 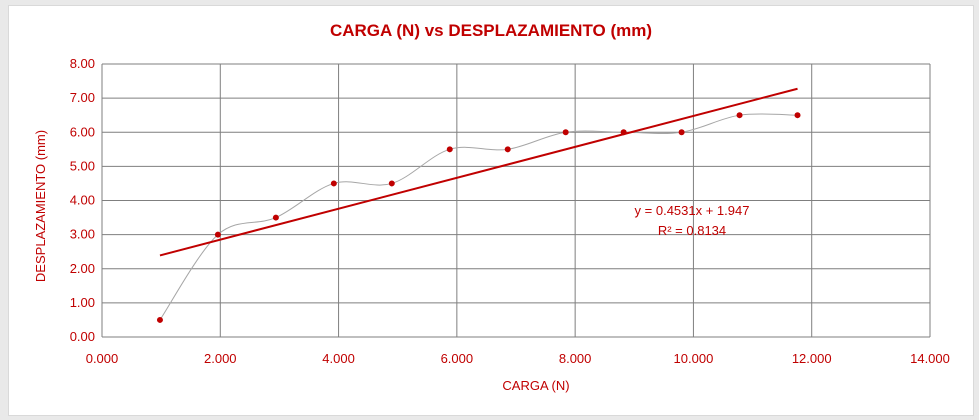 I want to click on chart-title: CARGA (N) vs DESPLAZAMIENTO (mm), so click(x=491, y=30).